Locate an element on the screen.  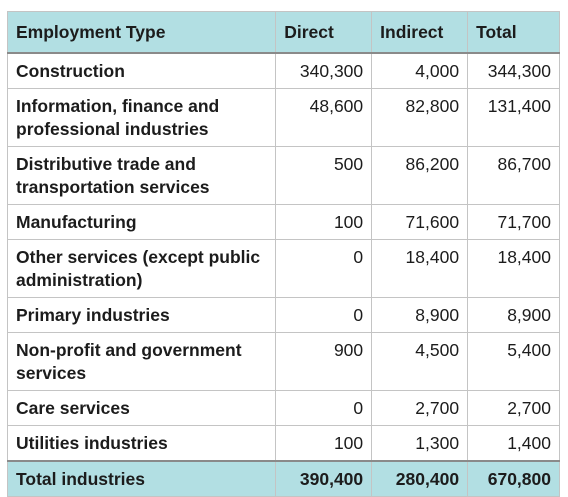
table-row: Construction 340,300 4,000 344,300 is located at coordinates (283, 70).